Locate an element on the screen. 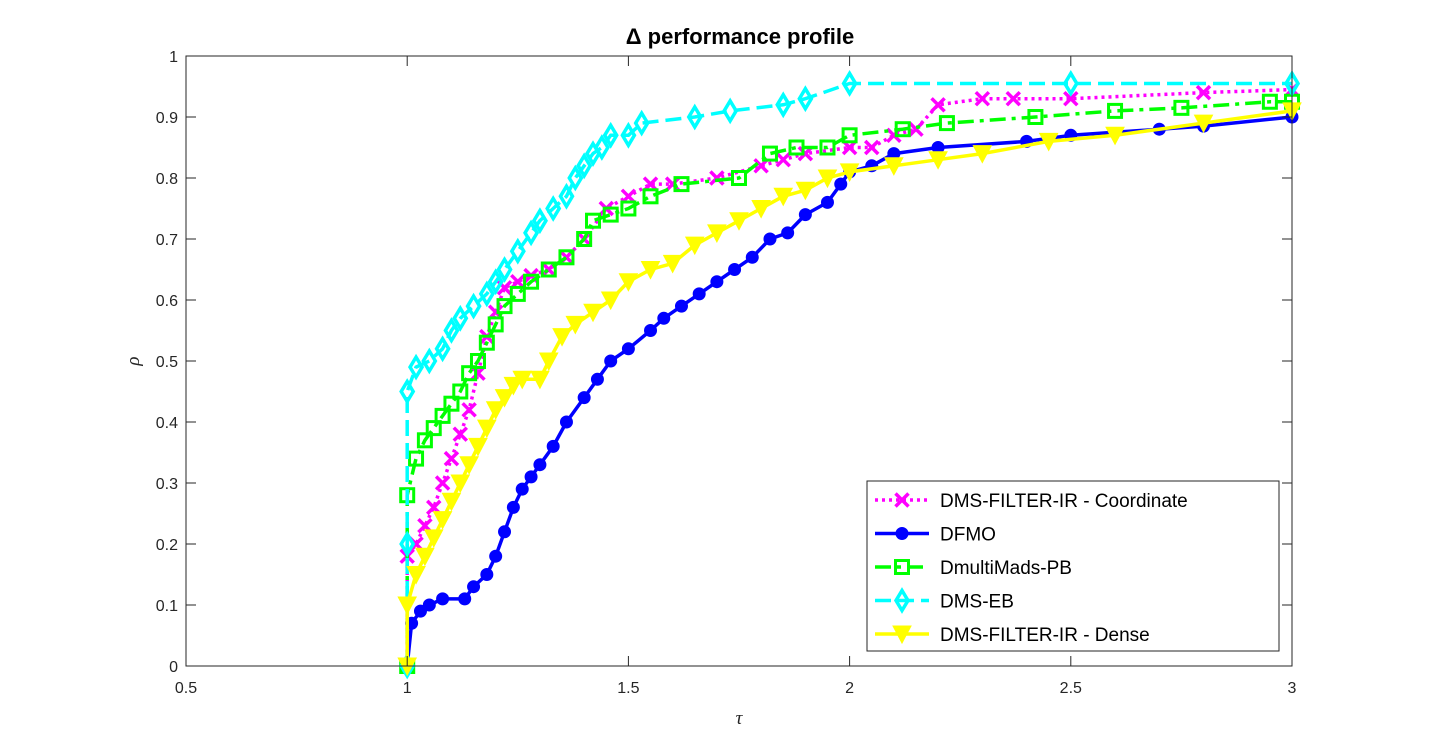  legend-box is located at coordinates (1073, 566).